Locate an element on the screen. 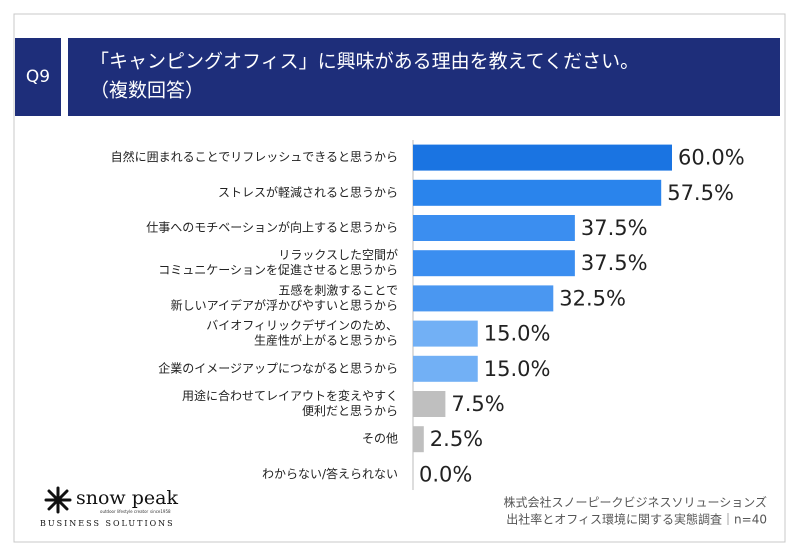  category-label: バイオフィリックデザインのため、 is located at coordinates (302, 325).